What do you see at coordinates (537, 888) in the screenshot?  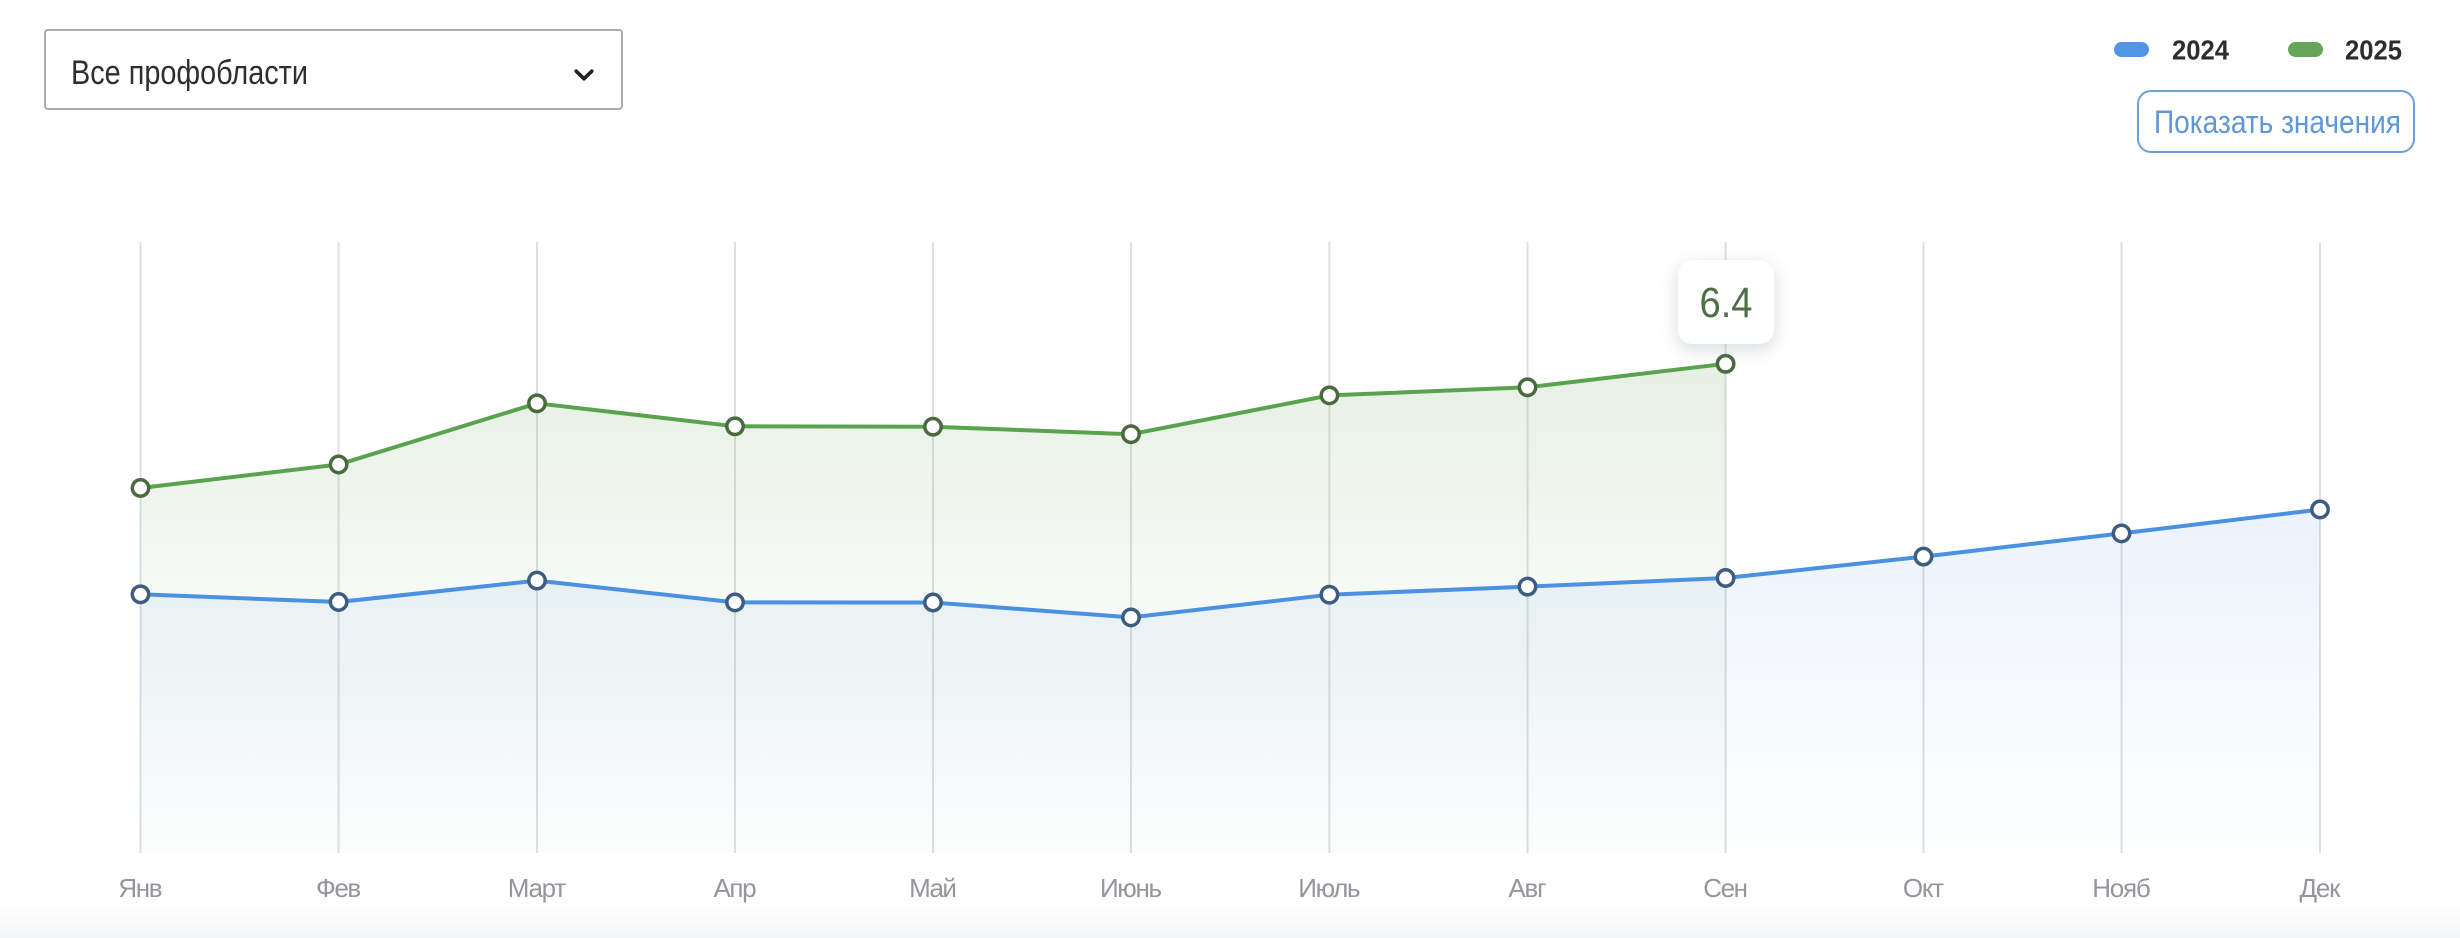 I see `svg-text: Март` at bounding box center [537, 888].